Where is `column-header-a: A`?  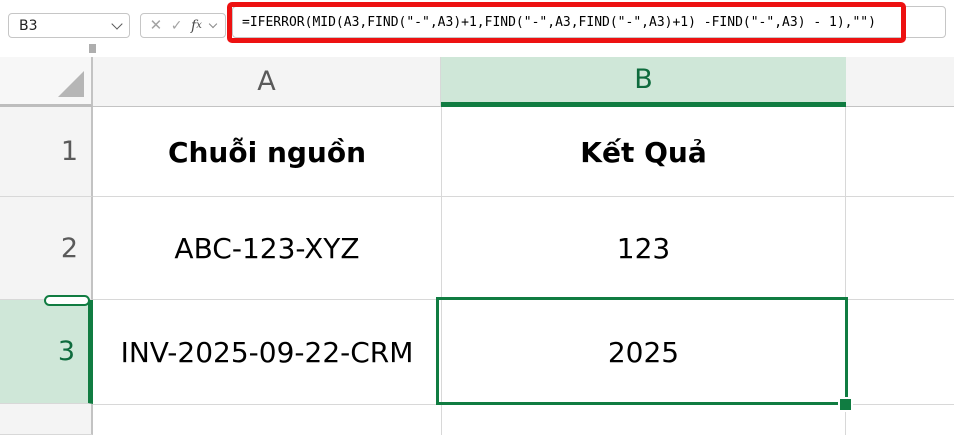
column-header-a: A is located at coordinates (267, 82).